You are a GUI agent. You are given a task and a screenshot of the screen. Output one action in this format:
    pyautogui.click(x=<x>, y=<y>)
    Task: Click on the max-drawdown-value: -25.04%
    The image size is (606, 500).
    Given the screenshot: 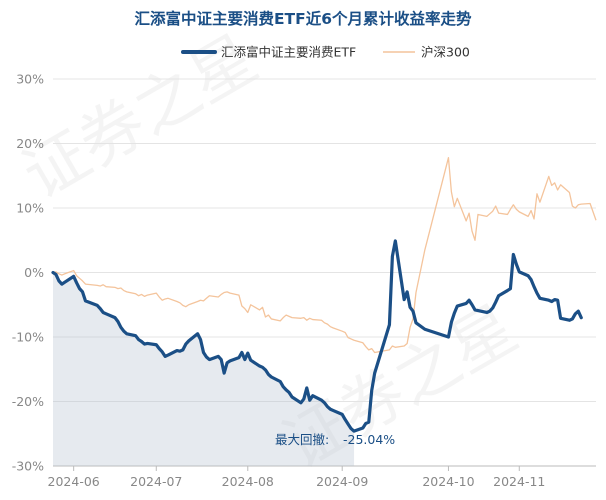 What is the action you would take?
    pyautogui.click(x=369, y=439)
    